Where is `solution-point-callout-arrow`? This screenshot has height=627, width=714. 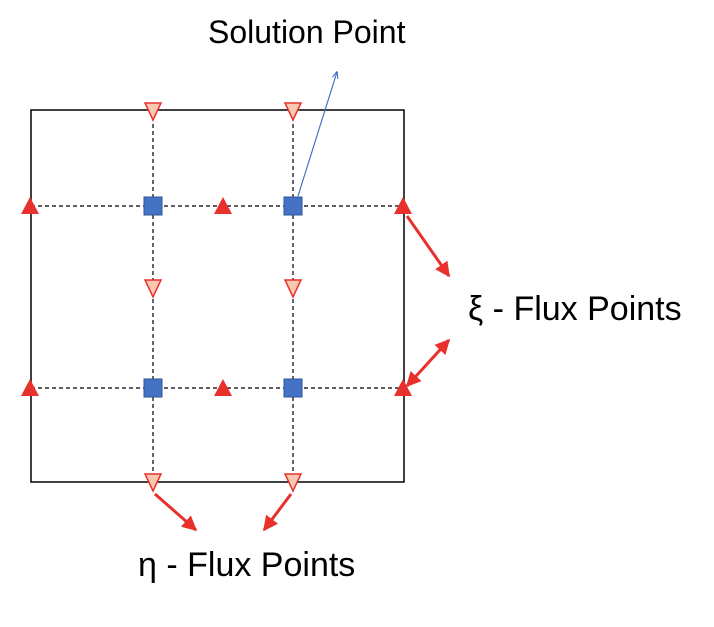
solution-point-callout-arrow is located at coordinates (317, 134).